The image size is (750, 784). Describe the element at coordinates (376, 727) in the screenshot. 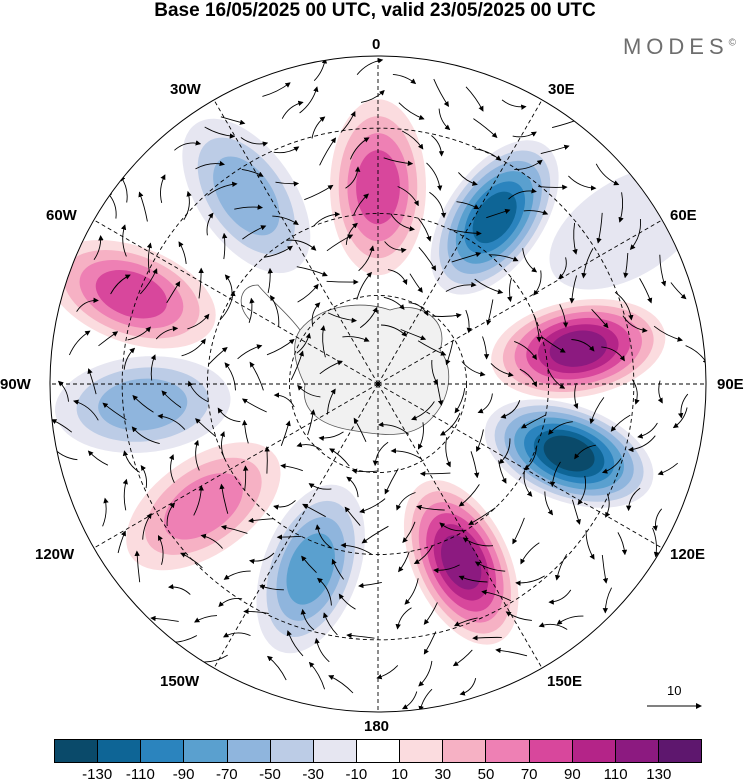

I see `lon-label-180: 180` at that location.